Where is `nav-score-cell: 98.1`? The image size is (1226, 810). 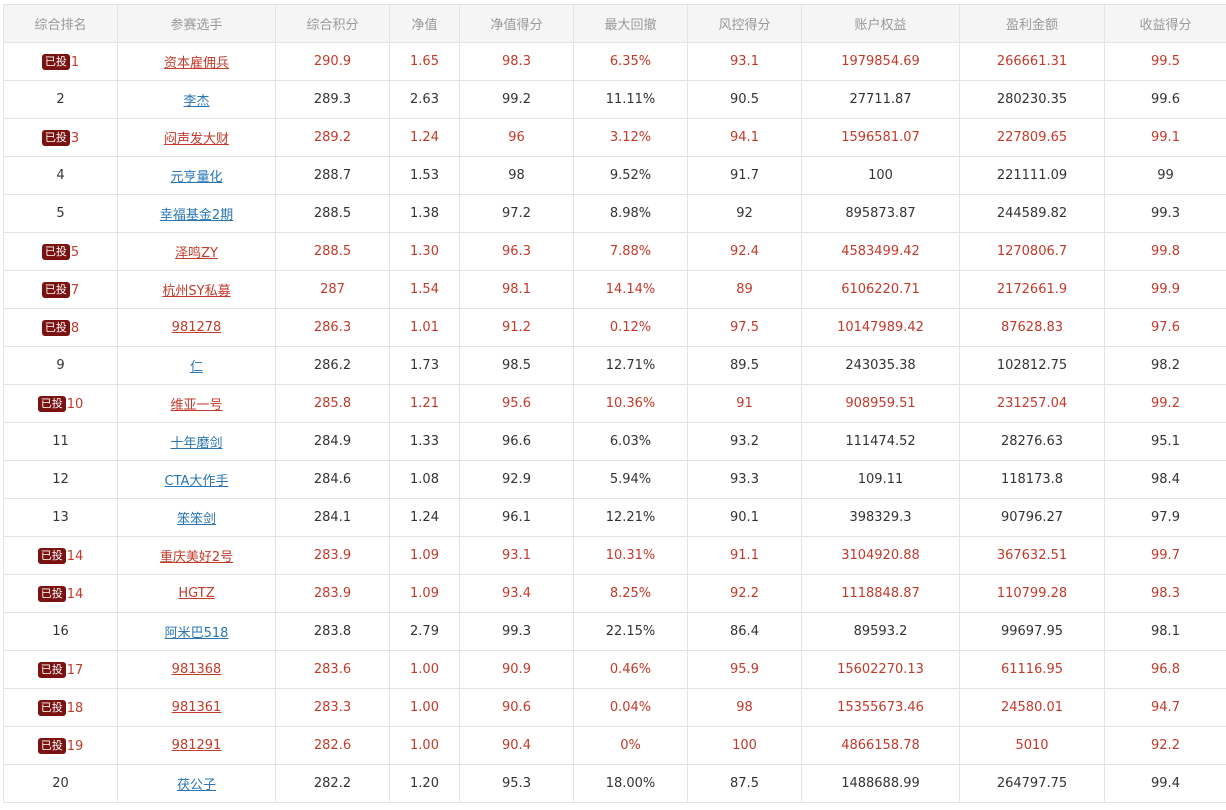
nav-score-cell: 98.1 is located at coordinates (517, 290).